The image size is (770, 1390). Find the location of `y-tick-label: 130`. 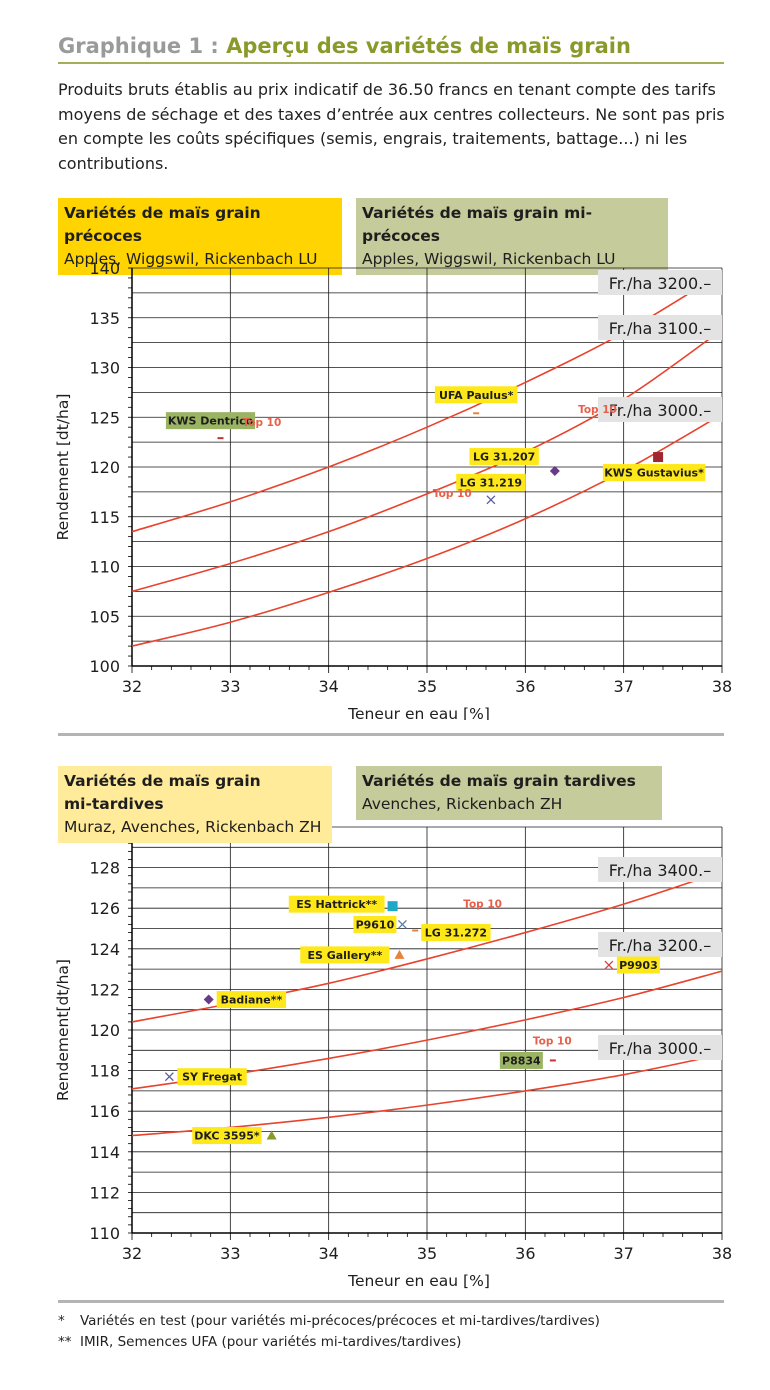

y-tick-label: 130 is located at coordinates (104, 368).